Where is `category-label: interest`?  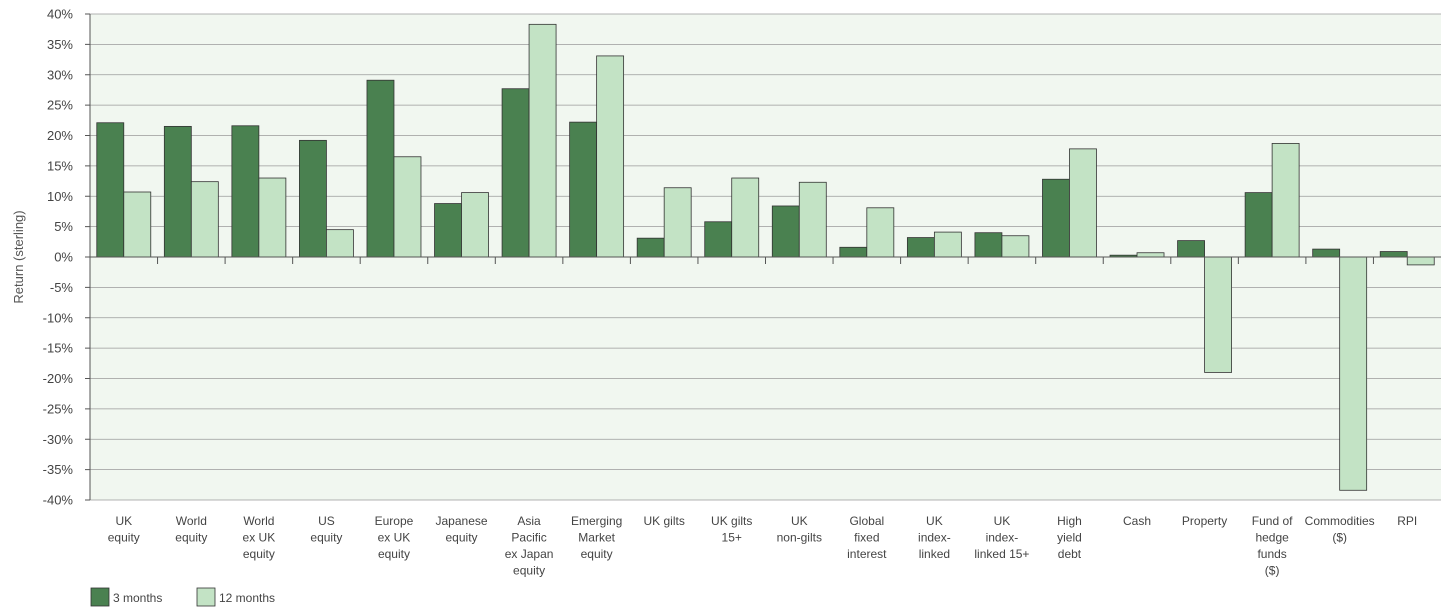
category-label: interest is located at coordinates (867, 554).